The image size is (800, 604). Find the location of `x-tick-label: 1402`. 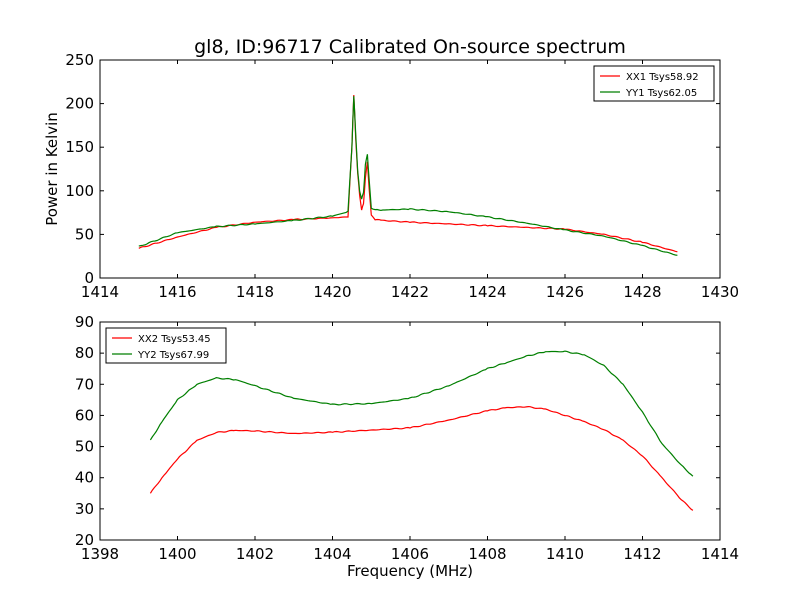

x-tick-label: 1402 is located at coordinates (255, 554).